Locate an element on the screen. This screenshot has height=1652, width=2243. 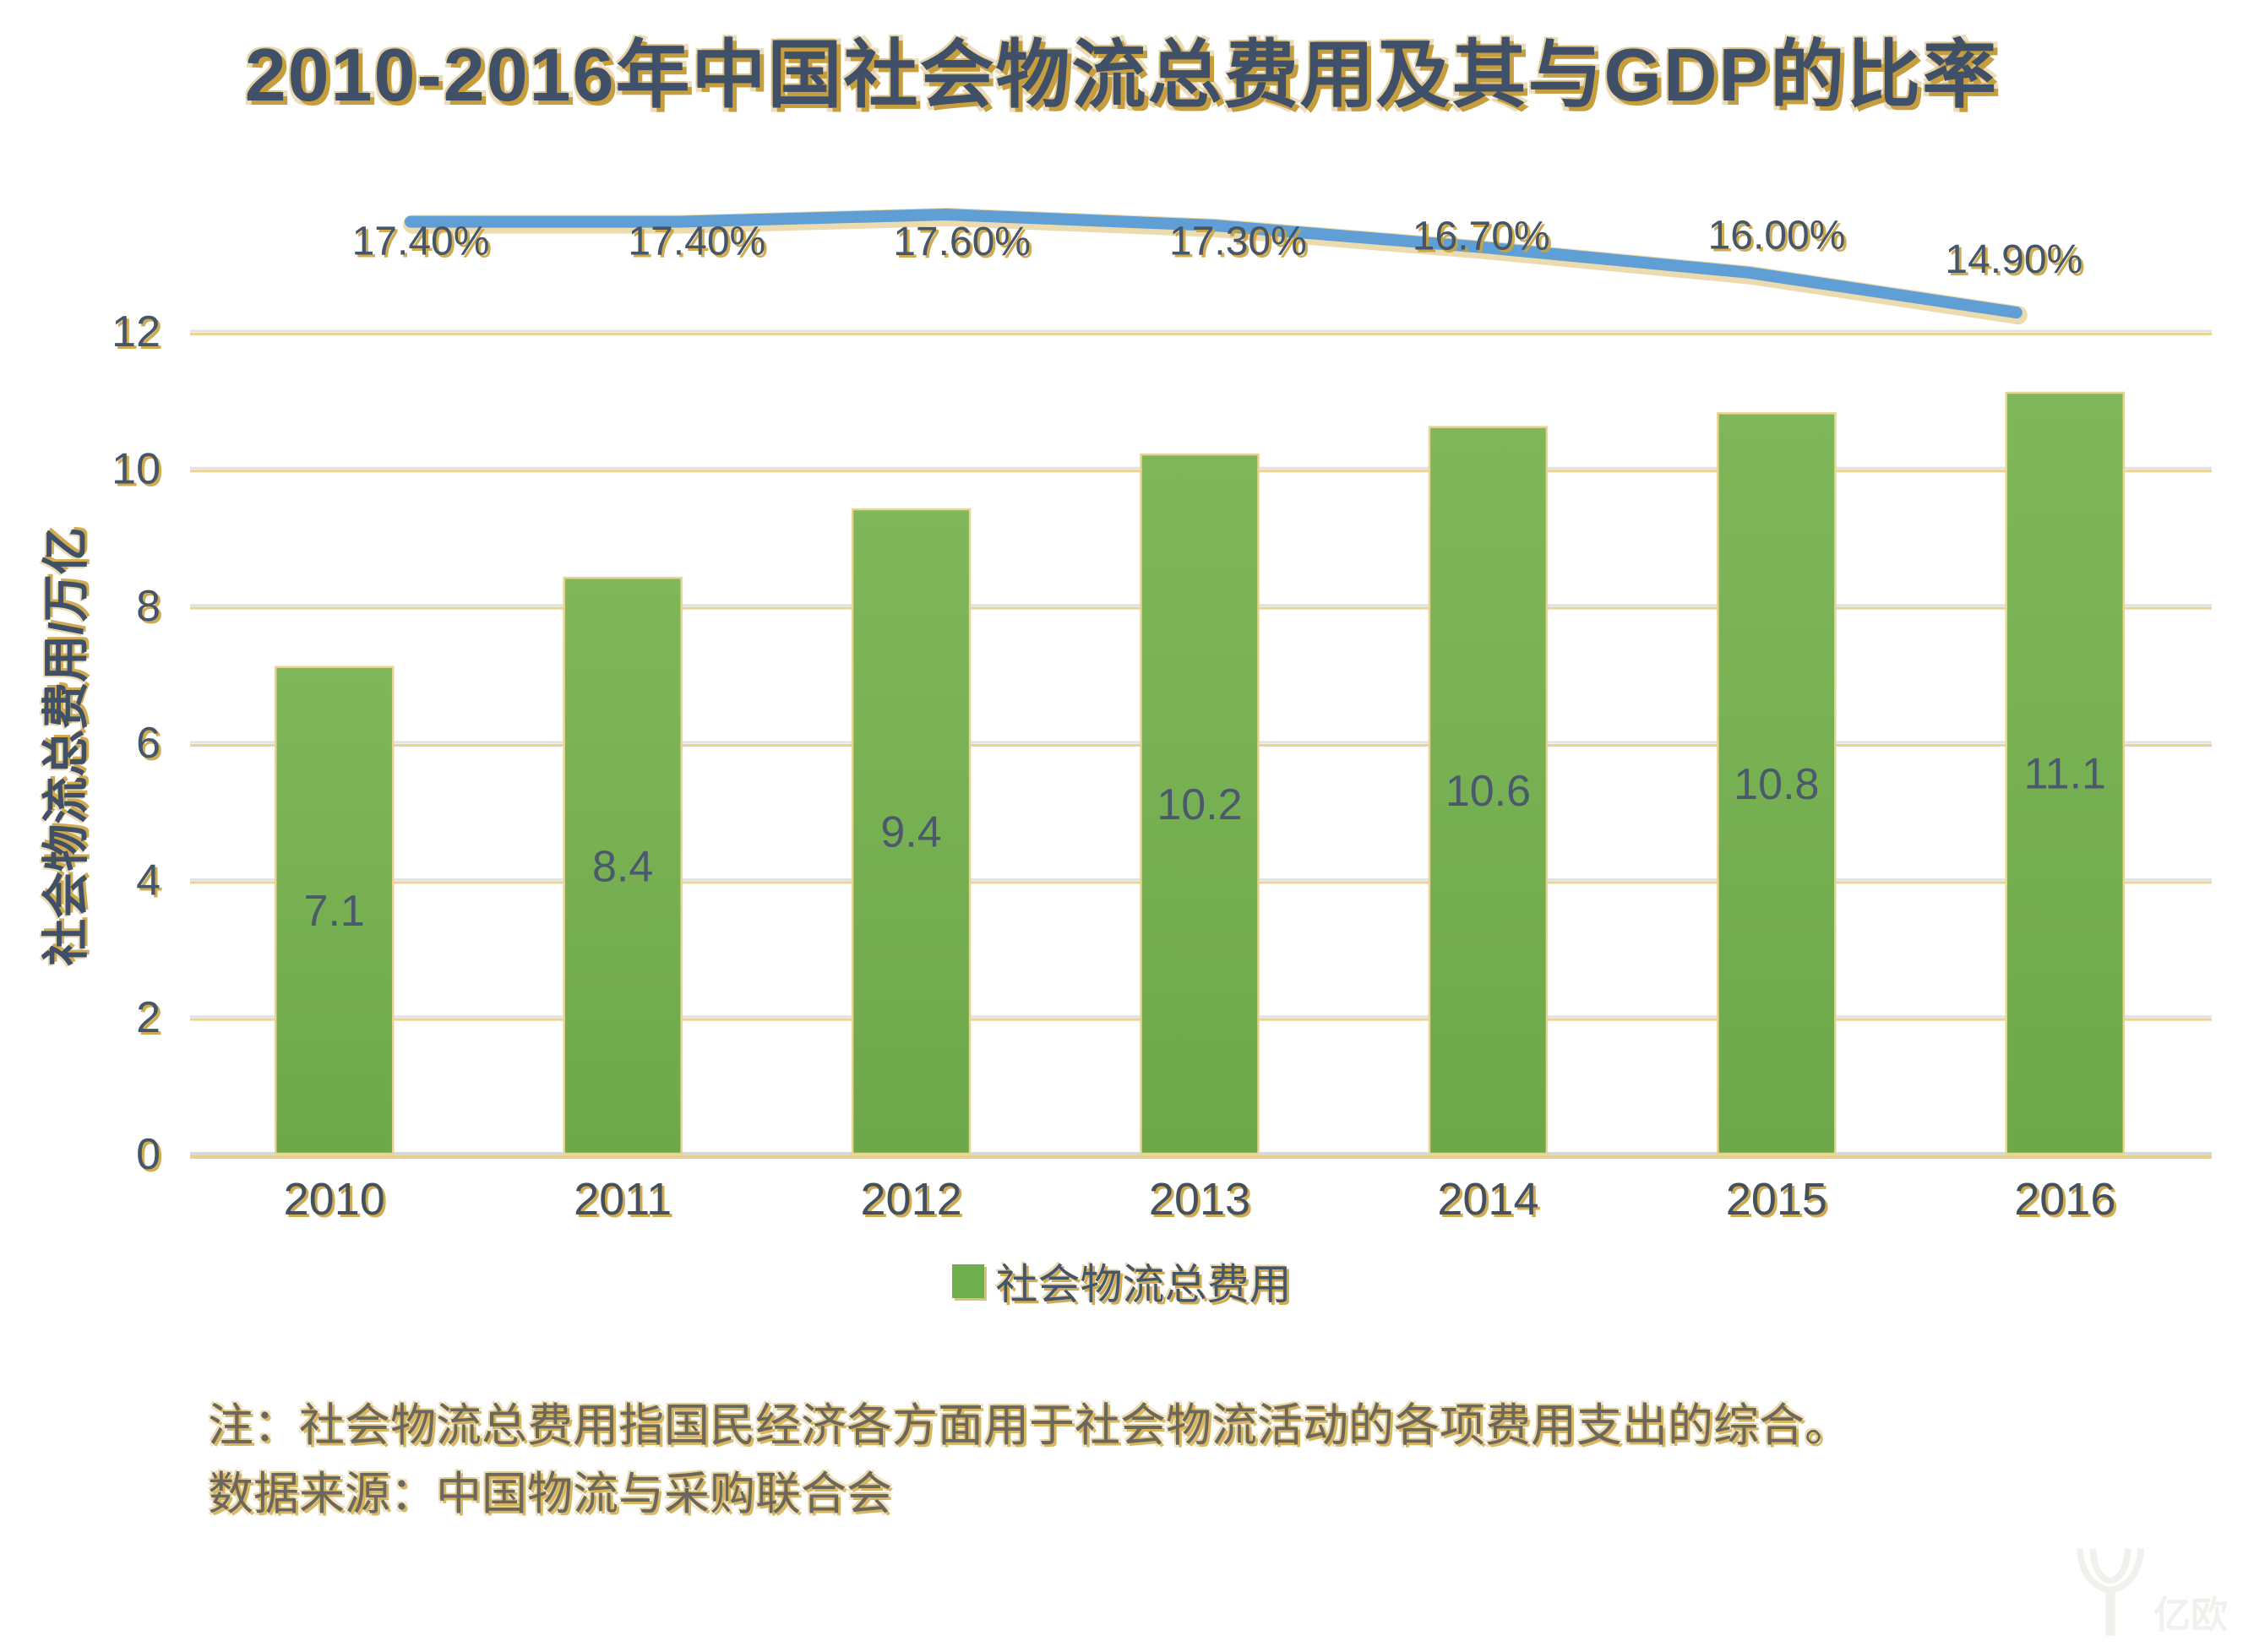
bar-2014 is located at coordinates (1488, 790).